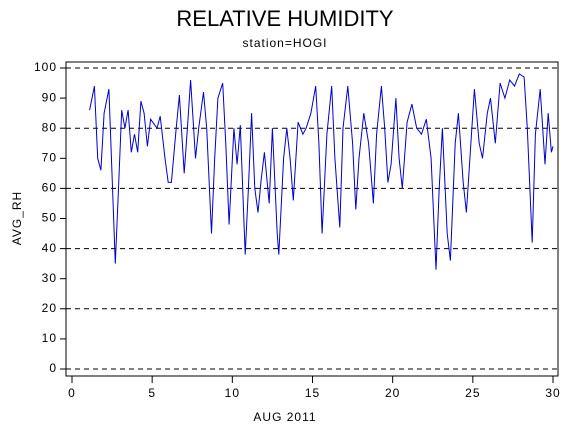 This screenshot has width=570, height=430. I want to click on x-tick-label: 5, so click(152, 393).